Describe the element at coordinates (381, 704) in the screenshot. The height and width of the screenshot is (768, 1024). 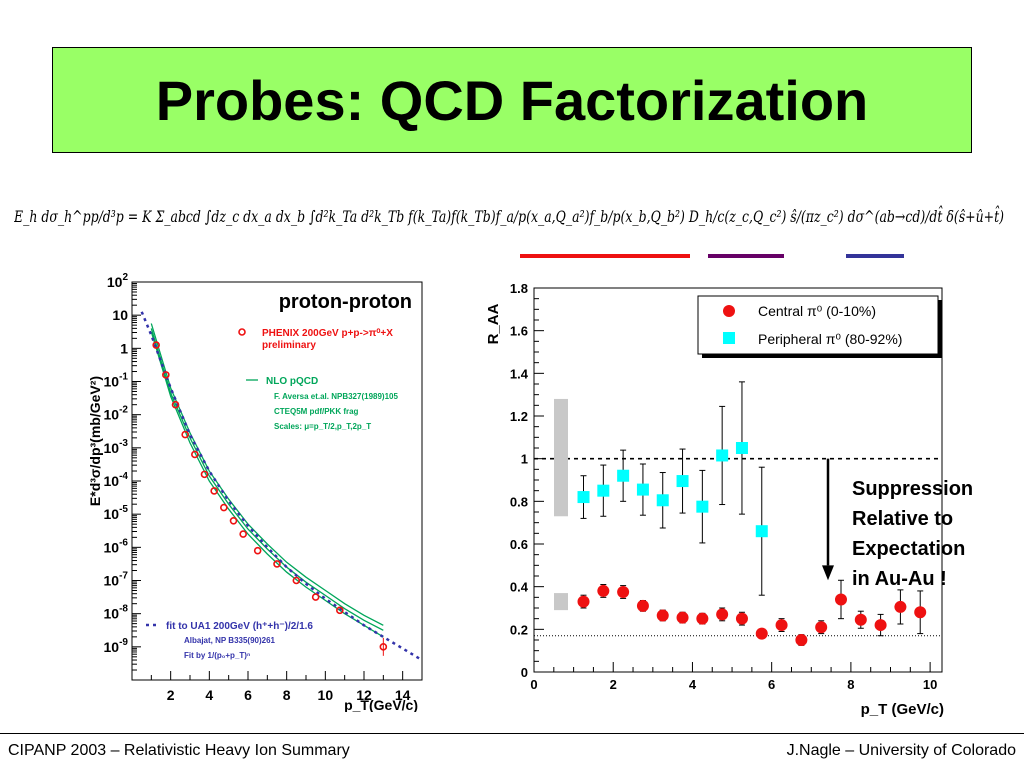
I see `x-axis-label: p_T(GeV/c)` at that location.